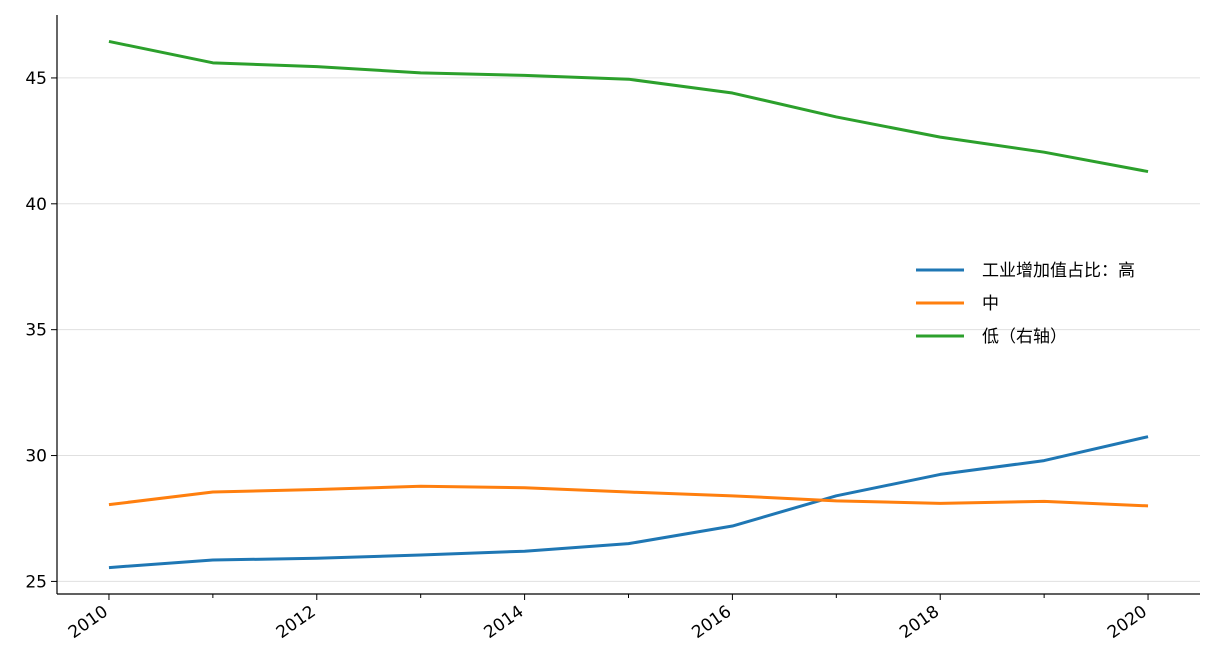 This screenshot has width=1216, height=672. Describe the element at coordinates (1127, 622) in the screenshot. I see `x-tick-label: 2020` at that location.